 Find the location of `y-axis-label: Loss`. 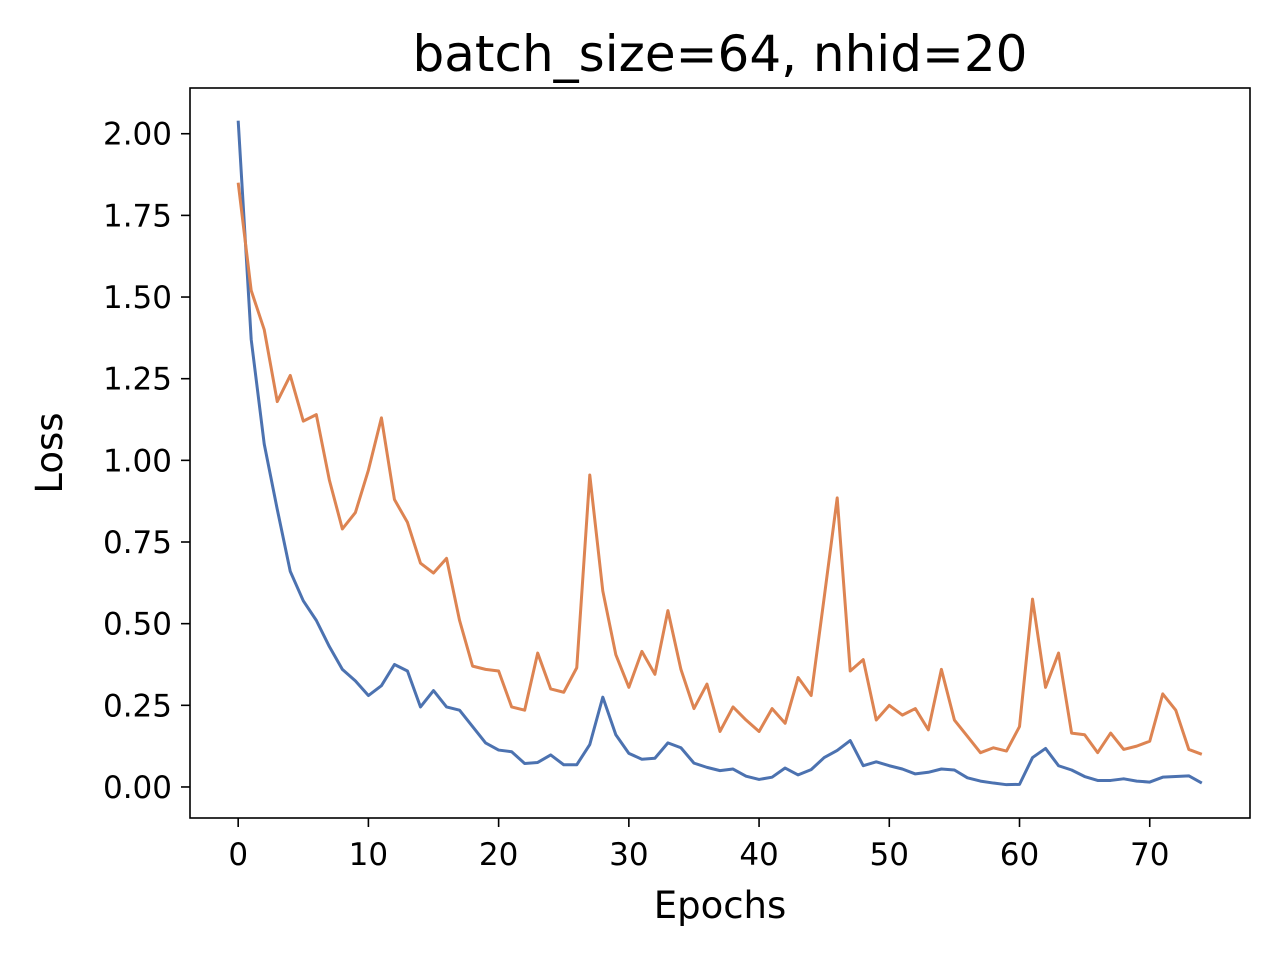

y-axis-label: Loss is located at coordinates (49, 452).